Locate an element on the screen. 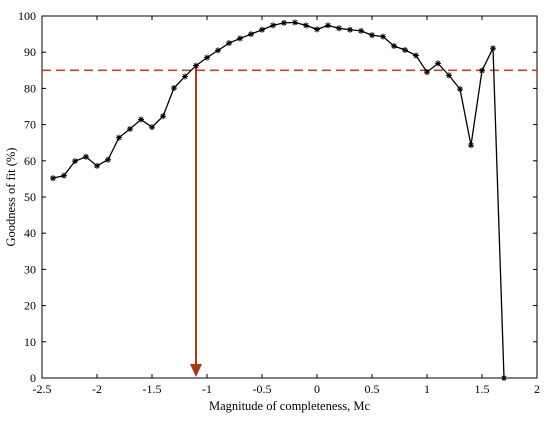 This screenshot has width=550, height=421. x-tick-label: 0.5 is located at coordinates (372, 389).